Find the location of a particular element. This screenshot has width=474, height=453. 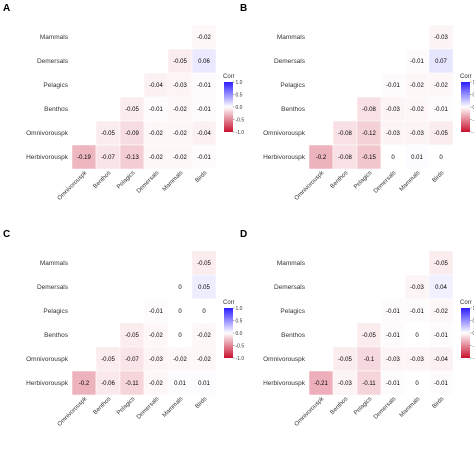

cell-value-label: -0.07 is located at coordinates (108, 158).